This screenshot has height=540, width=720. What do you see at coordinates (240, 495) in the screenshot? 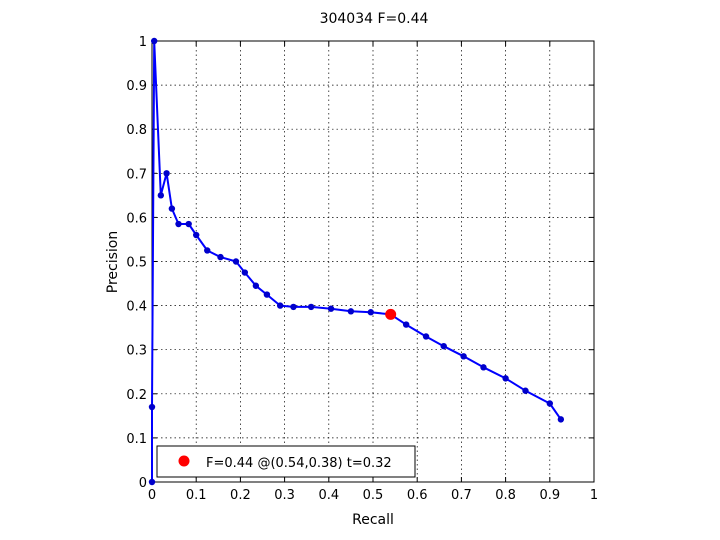
I see `x-tick-label: 0.2` at bounding box center [240, 495].